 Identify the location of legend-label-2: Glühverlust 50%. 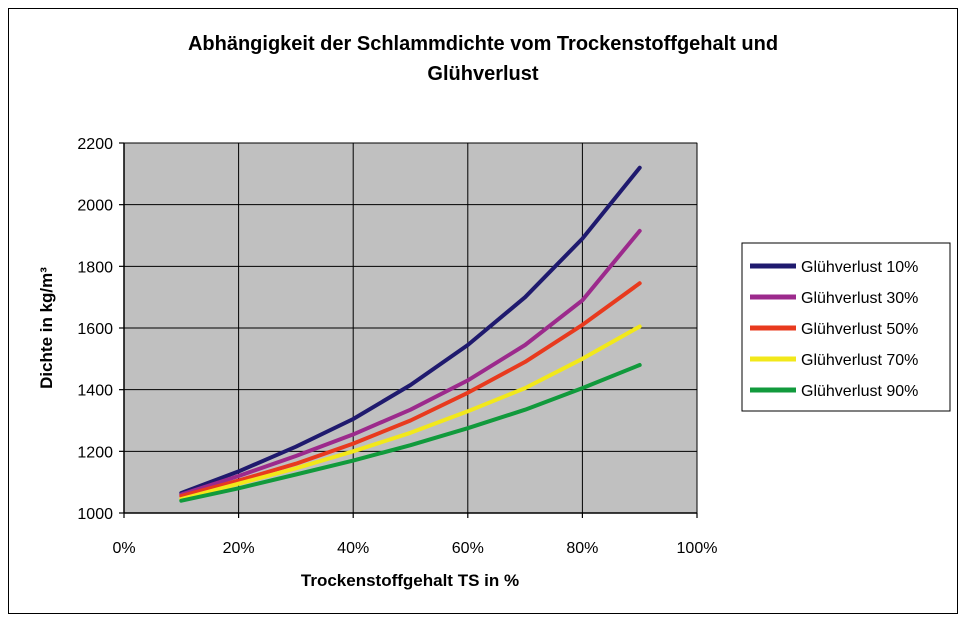
(859, 329).